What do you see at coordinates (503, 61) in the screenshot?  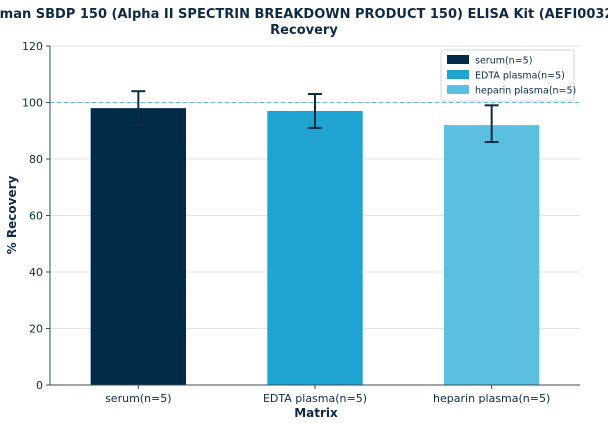 I see `legend-label-1: serum(n=5)` at bounding box center [503, 61].